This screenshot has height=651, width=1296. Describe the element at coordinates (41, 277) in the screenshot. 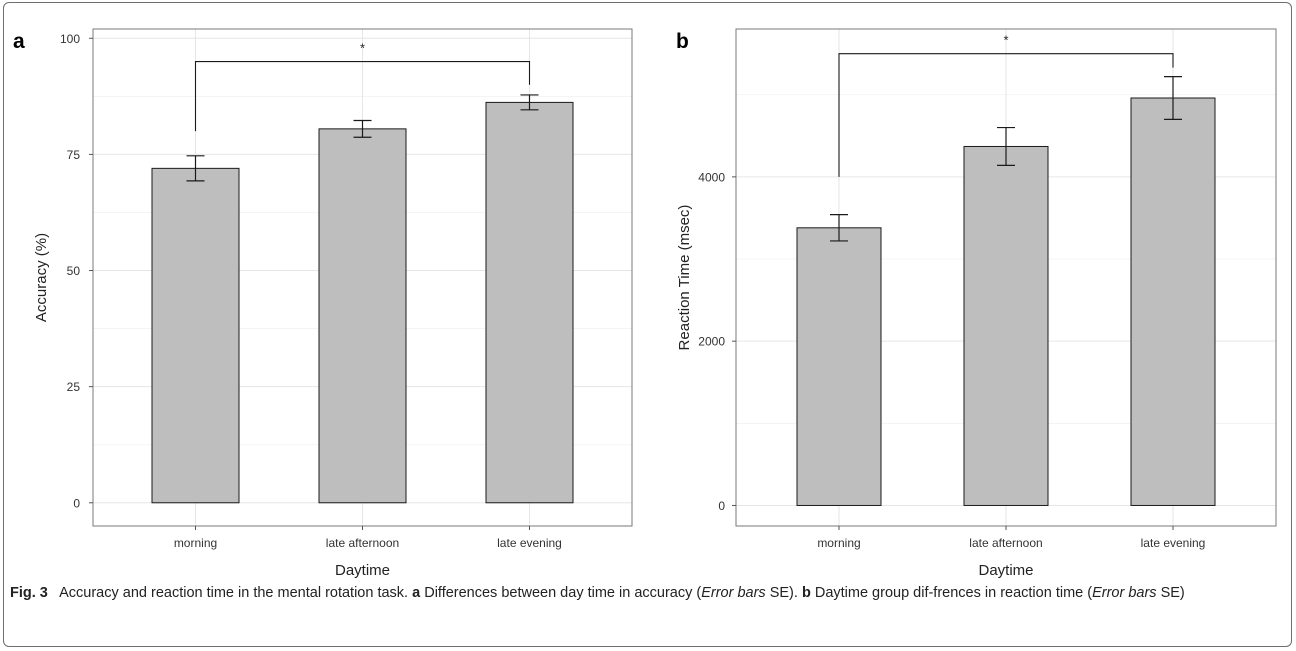

I see `y-axis-title-a: Accuracy (%)` at that location.